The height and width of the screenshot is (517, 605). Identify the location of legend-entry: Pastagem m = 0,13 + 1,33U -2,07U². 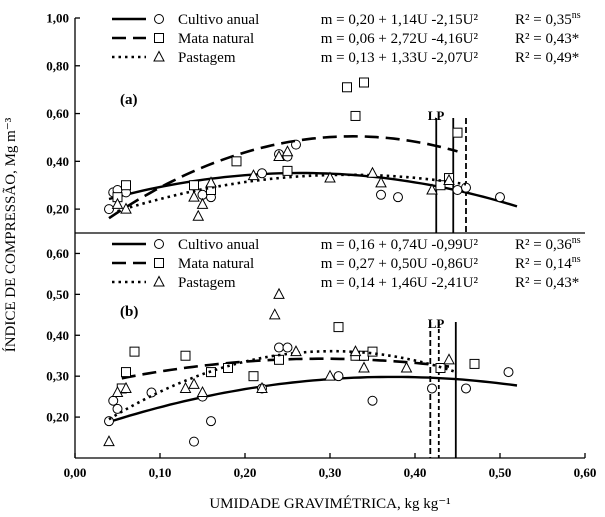
(295, 58).